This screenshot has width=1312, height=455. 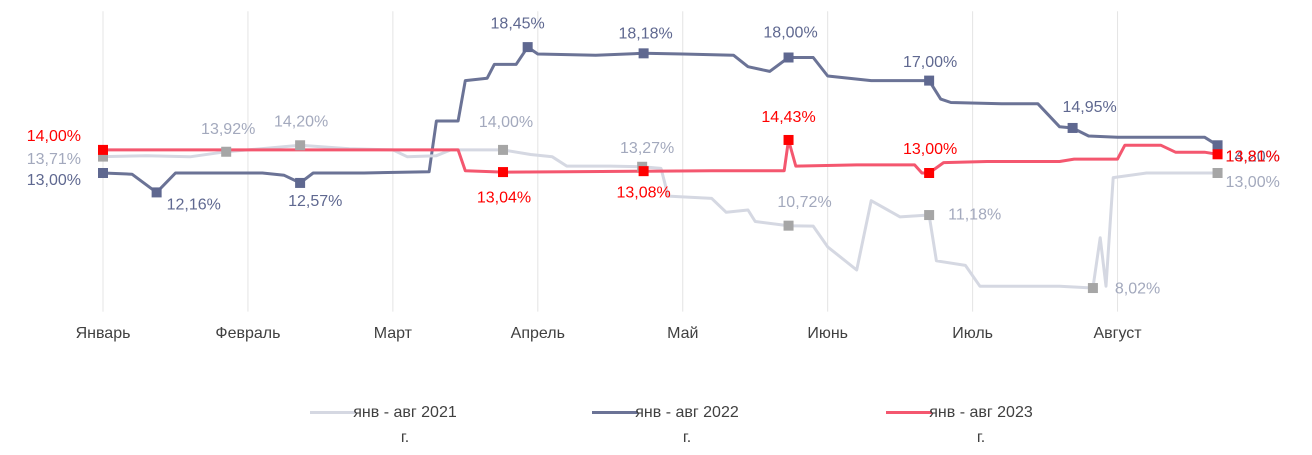 What do you see at coordinates (1137, 288) in the screenshot?
I see `data-label: 8,02%` at bounding box center [1137, 288].